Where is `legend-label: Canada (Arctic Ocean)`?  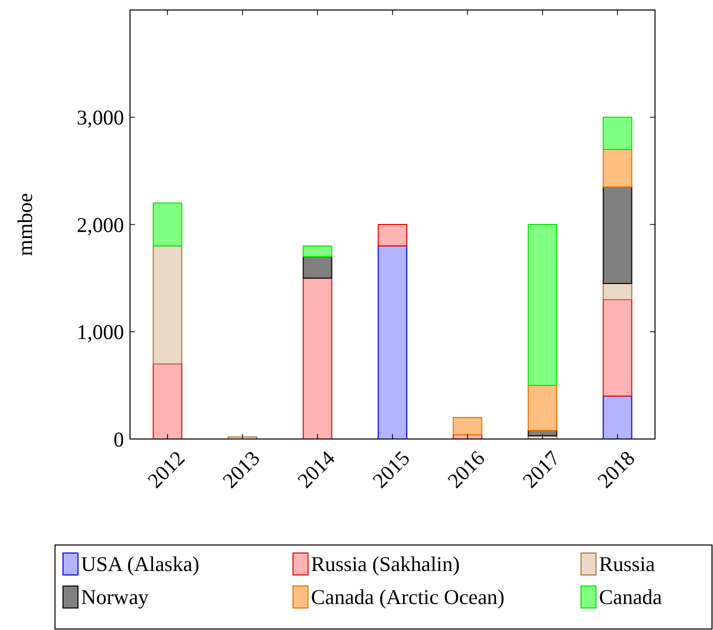
legend-label: Canada (Arctic Ocean) is located at coordinates (408, 597).